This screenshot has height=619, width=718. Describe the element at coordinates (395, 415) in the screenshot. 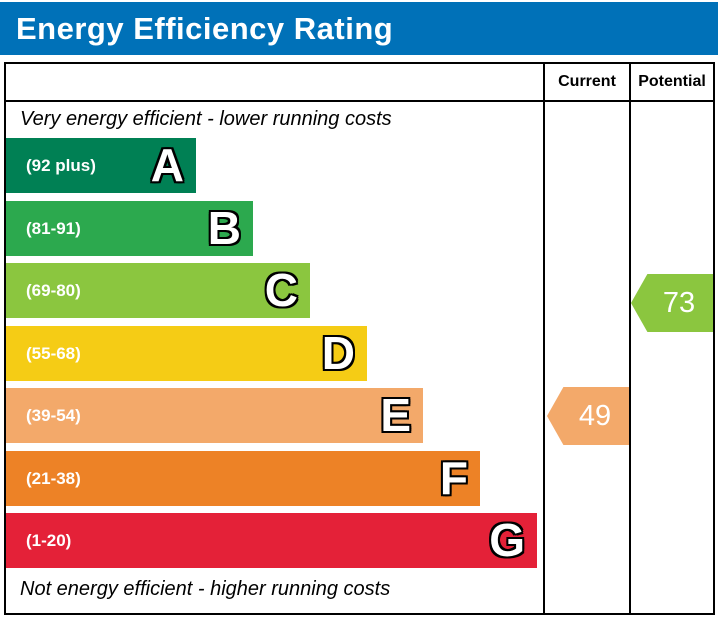

I see `band-letter: E` at that location.